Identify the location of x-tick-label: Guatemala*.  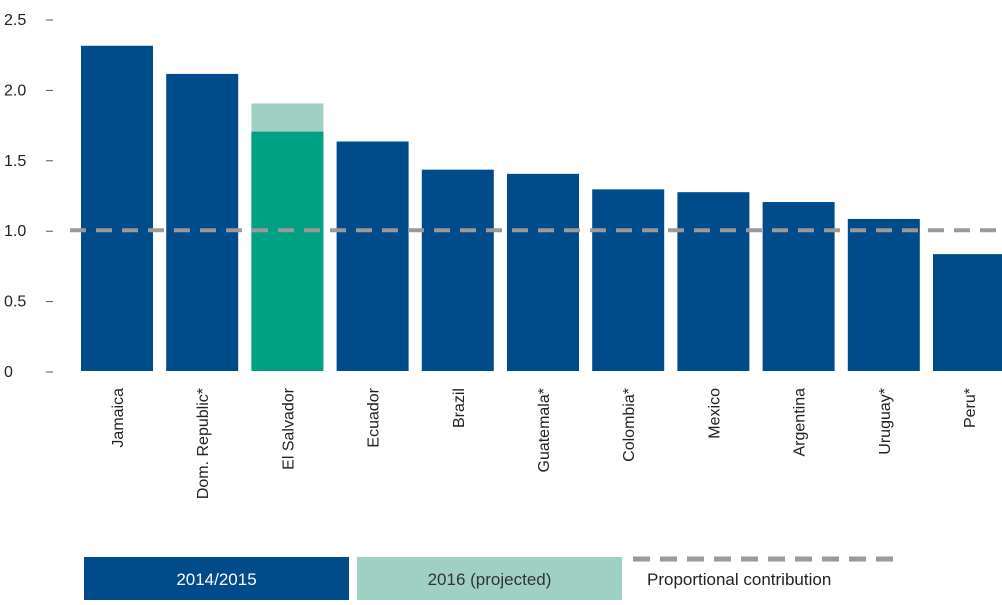
(544, 430).